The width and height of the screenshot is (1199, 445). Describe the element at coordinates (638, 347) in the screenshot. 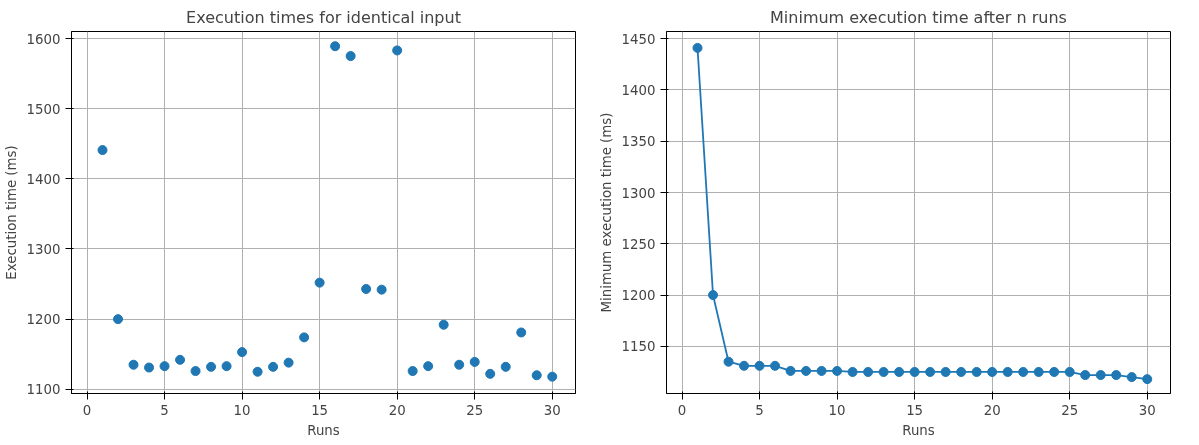

I see `y-tick-label: 1150` at that location.